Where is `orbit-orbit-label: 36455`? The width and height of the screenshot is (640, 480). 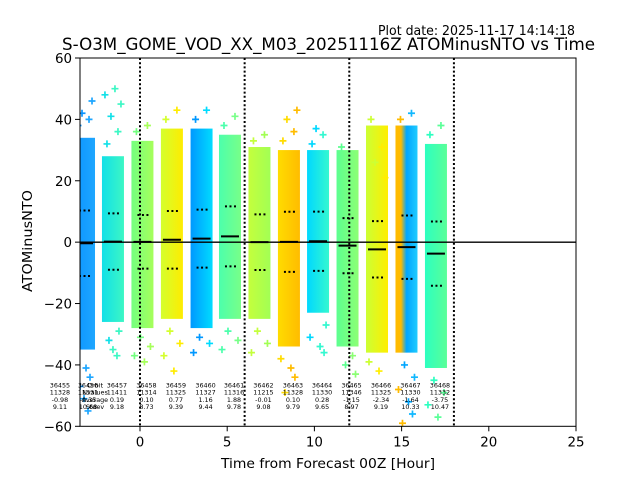 orbit-orbit-label: 36455 is located at coordinates (60, 386).